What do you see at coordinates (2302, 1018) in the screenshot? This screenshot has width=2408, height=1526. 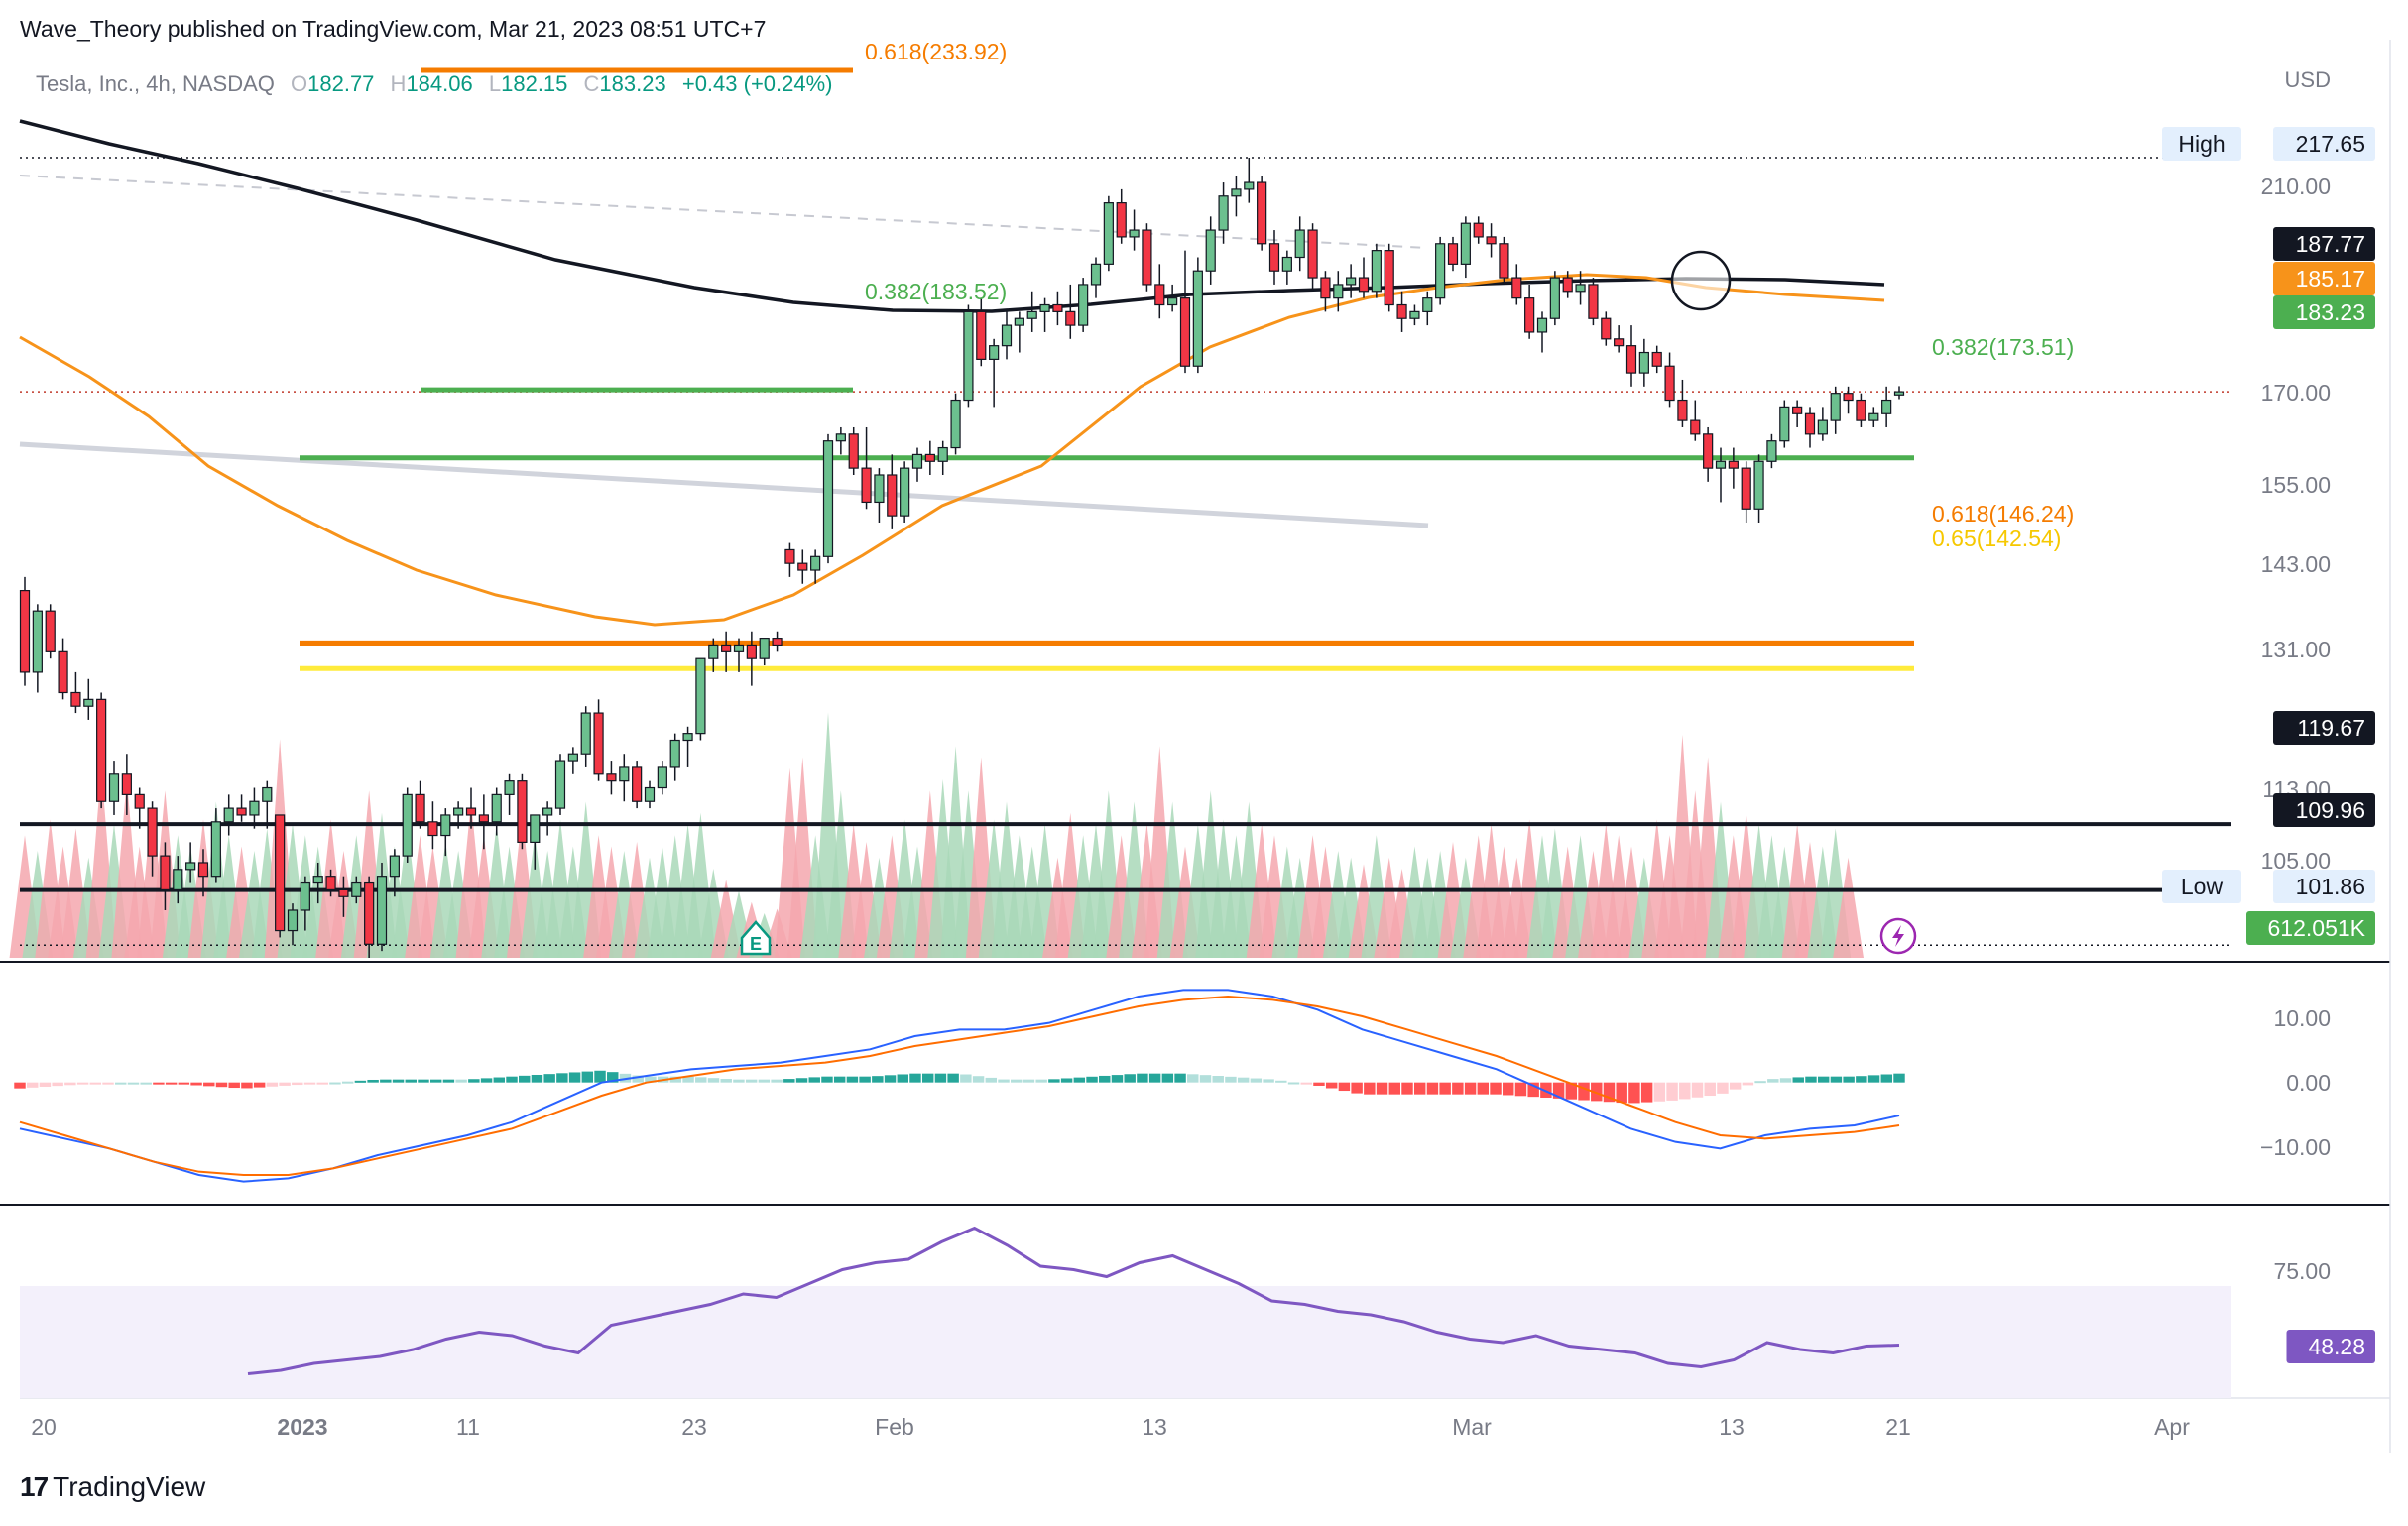 I see `macd-tick-label: 10.00` at bounding box center [2302, 1018].